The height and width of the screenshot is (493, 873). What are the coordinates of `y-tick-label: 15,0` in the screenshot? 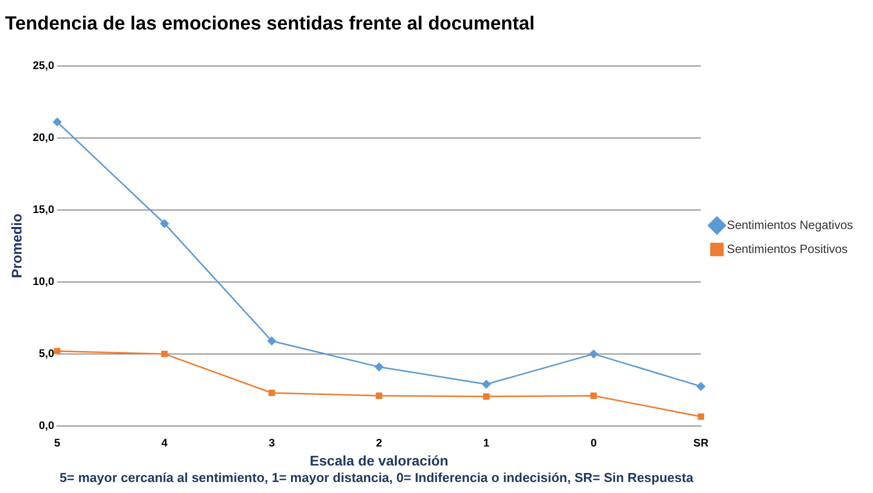 It's located at (43, 210).